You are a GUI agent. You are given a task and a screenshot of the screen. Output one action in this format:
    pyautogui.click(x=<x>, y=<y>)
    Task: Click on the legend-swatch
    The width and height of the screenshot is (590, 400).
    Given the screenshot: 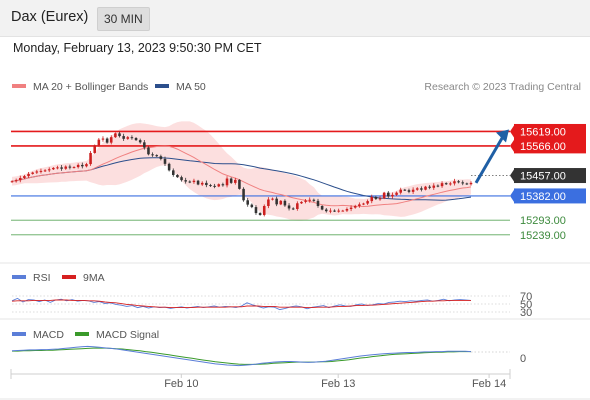 What is the action you would take?
    pyautogui.click(x=82, y=334)
    